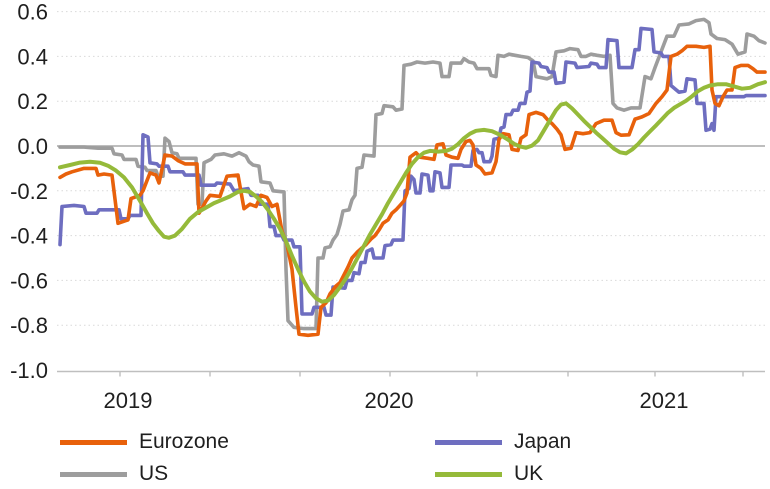 The width and height of the screenshot is (770, 489). What do you see at coordinates (154, 473) in the screenshot?
I see `legend-label-us: US` at bounding box center [154, 473].